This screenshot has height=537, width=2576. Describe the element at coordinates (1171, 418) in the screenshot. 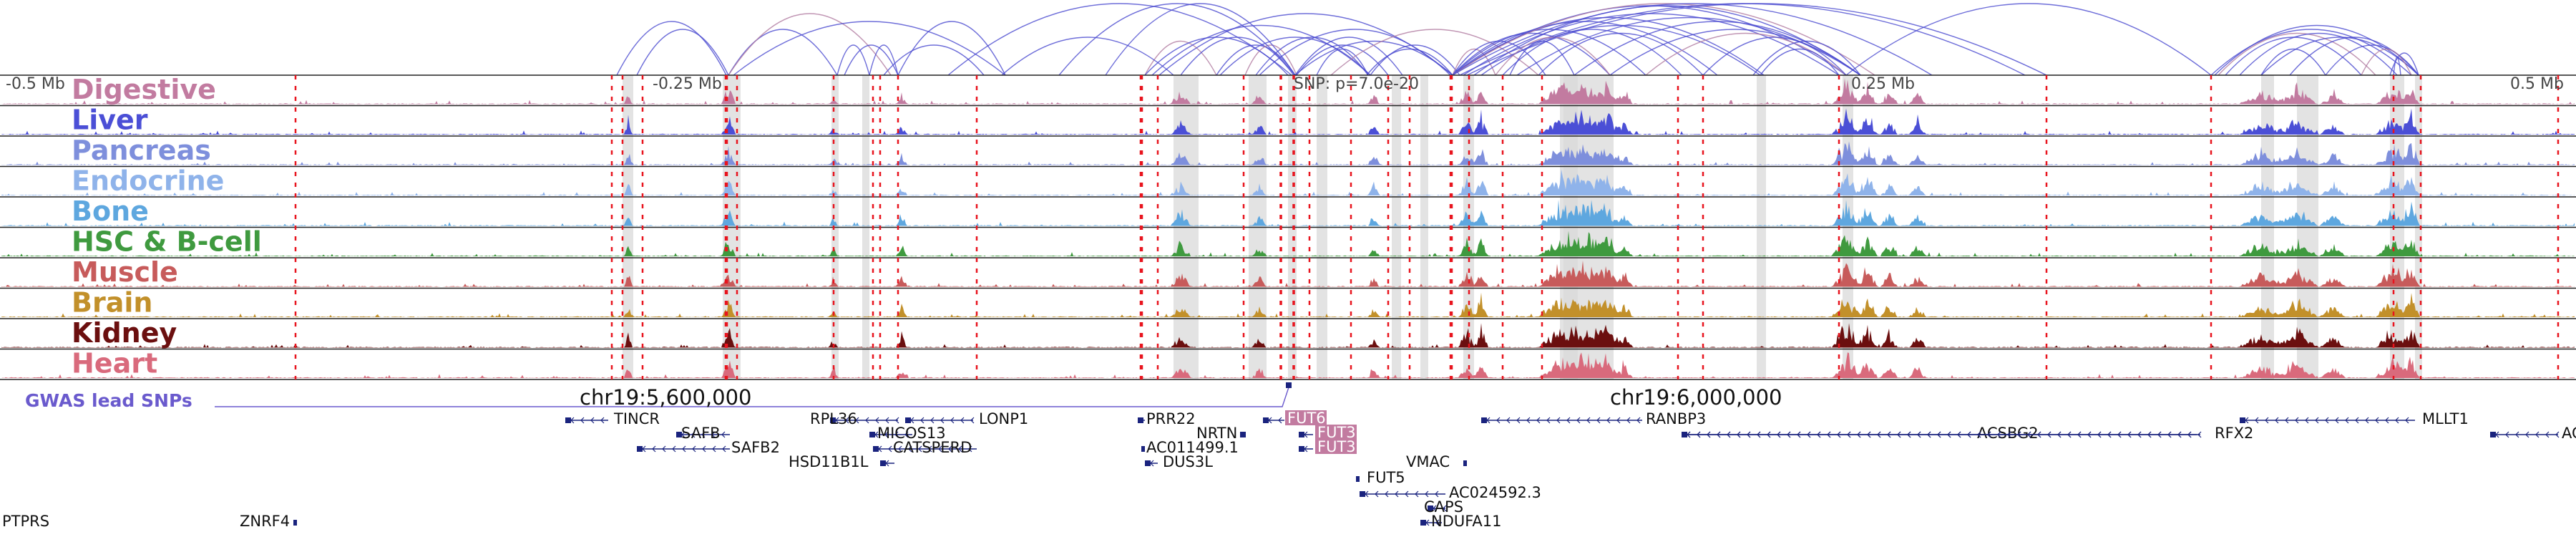

I see `gene-label: PRR22` at that location.